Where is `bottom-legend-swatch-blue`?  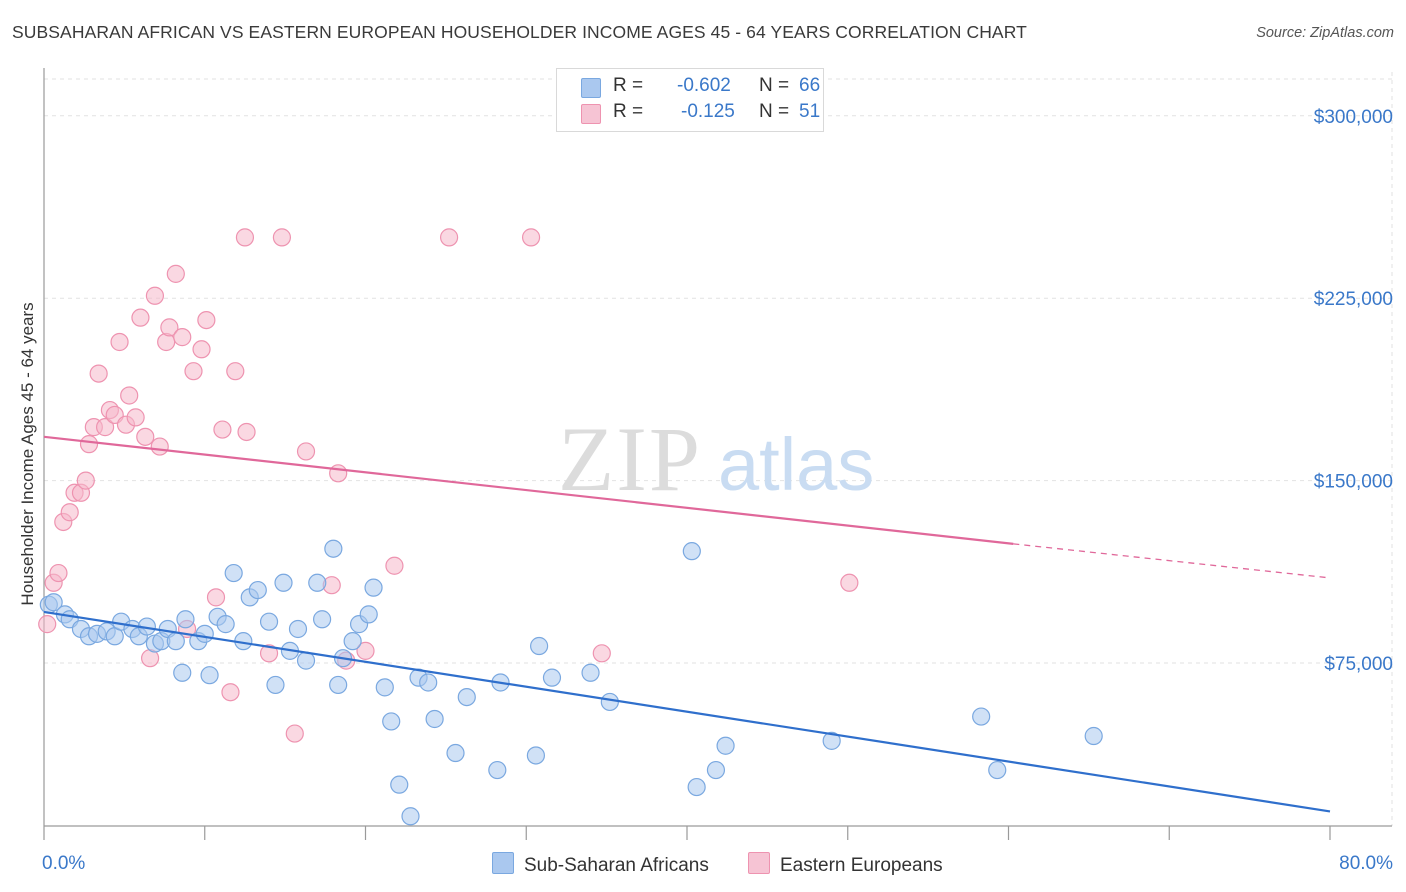
bottom-legend-swatch-blue is located at coordinates (503, 863).